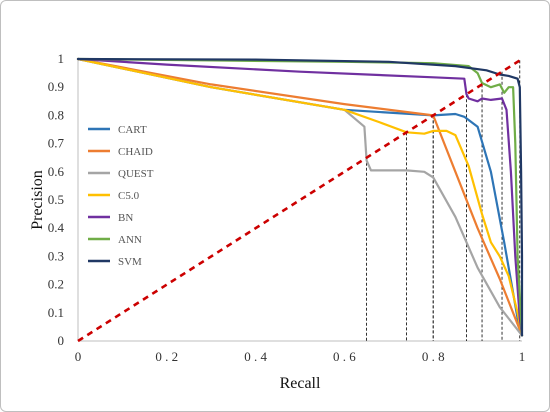  What do you see at coordinates (56, 114) in the screenshot?
I see `y-tick-label: 0.8` at bounding box center [56, 114].